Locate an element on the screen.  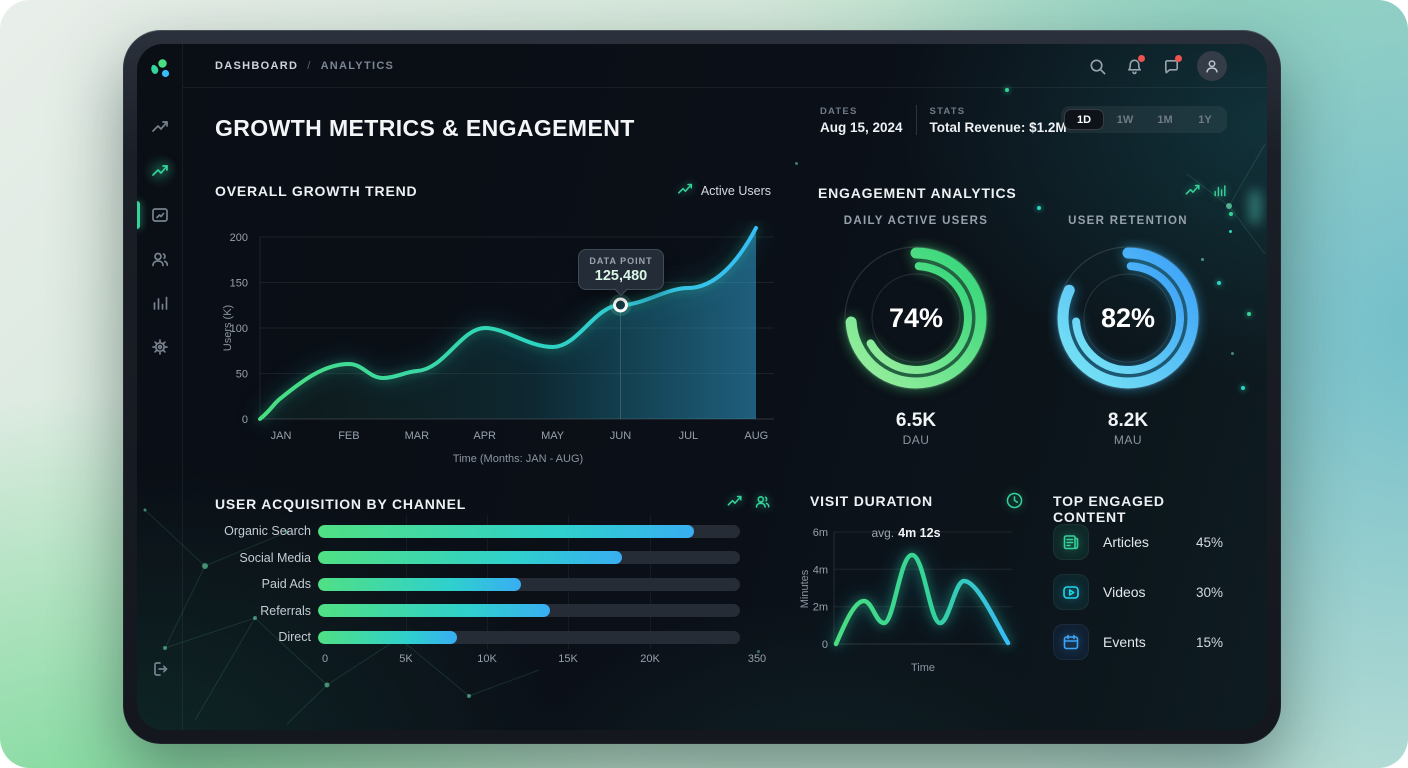
content-label: Articles is located at coordinates (1126, 542).